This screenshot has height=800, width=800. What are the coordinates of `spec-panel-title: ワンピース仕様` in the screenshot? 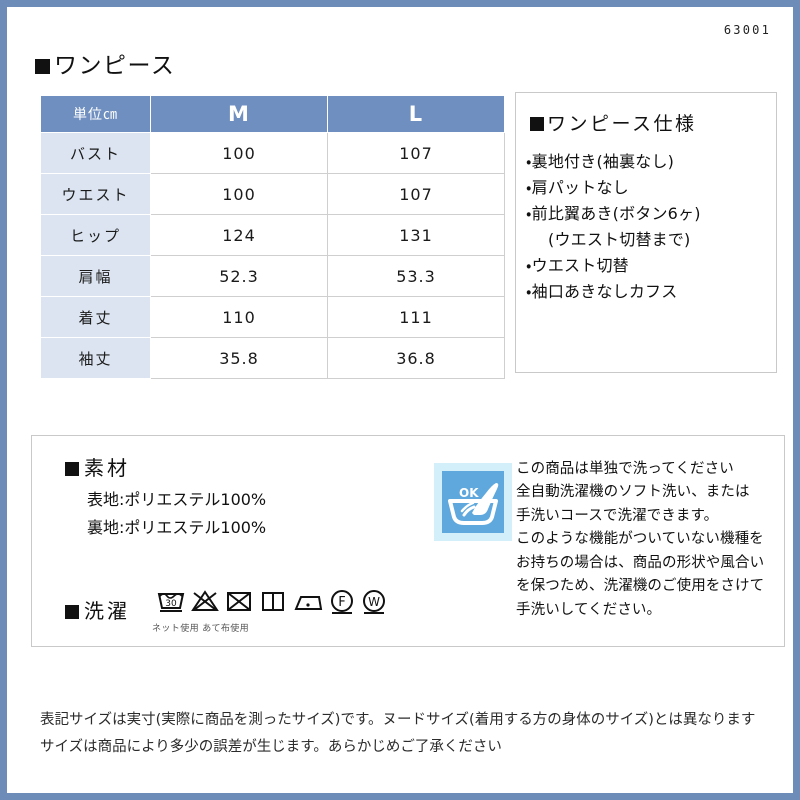 It's located at (653, 122).